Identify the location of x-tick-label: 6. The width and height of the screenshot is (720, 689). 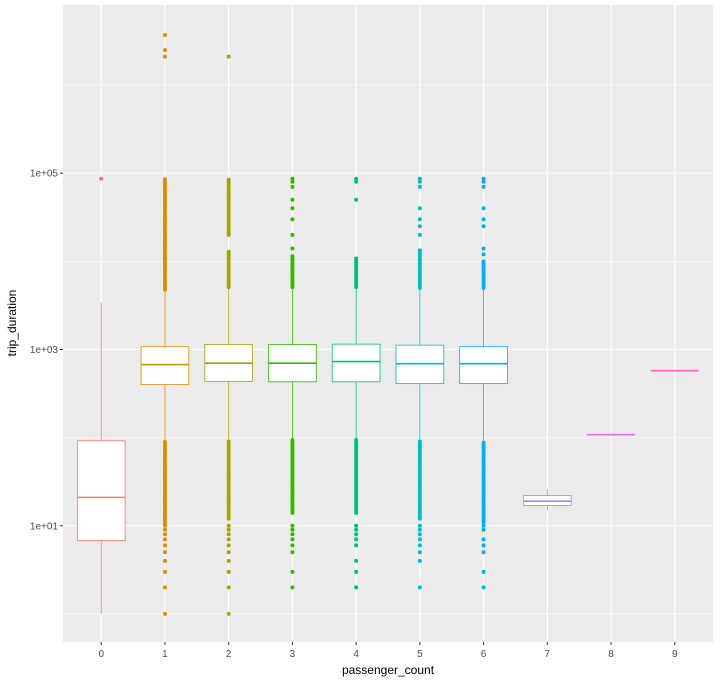
(484, 654).